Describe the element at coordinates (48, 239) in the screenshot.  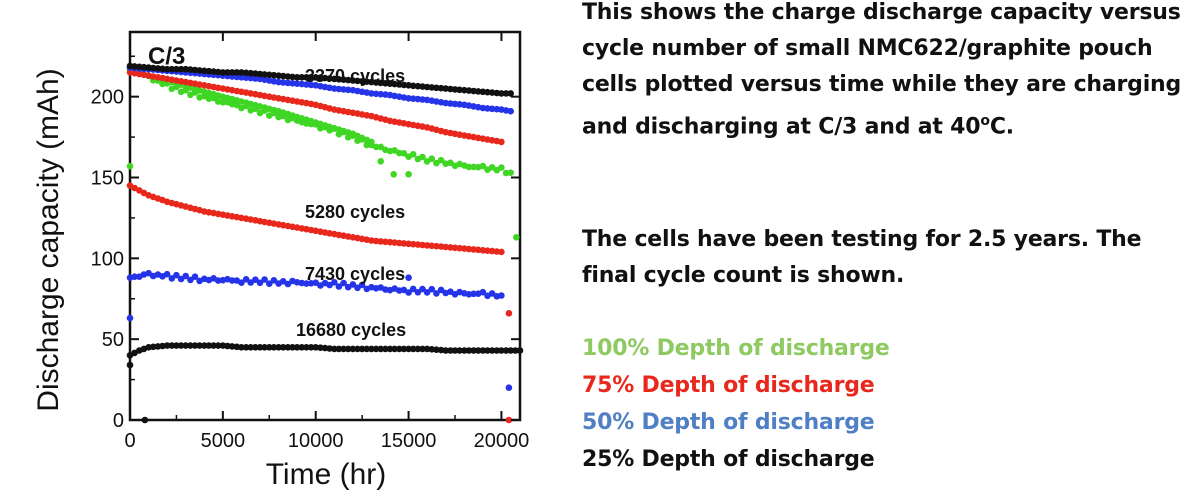
I see `y-axis-title: Discharge capacity (mAh)` at that location.